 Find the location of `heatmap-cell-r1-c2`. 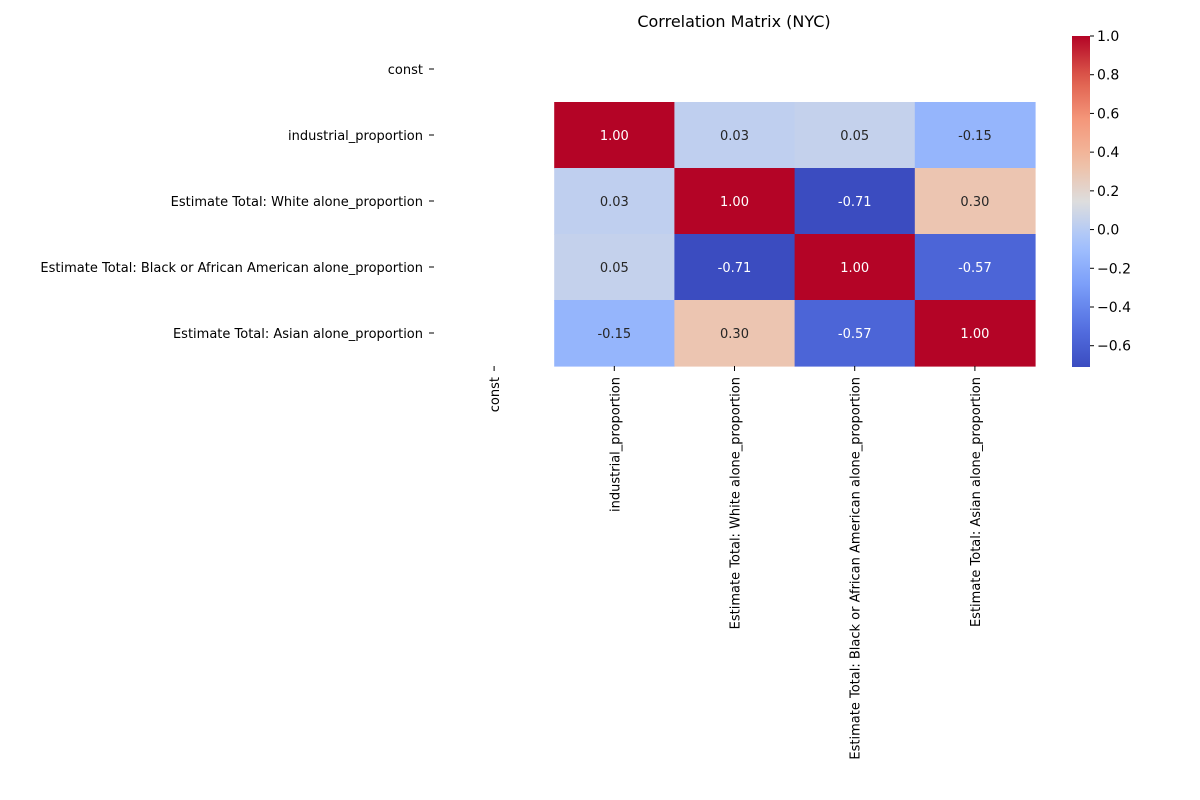

heatmap-cell-r1-c2 is located at coordinates (735, 135).